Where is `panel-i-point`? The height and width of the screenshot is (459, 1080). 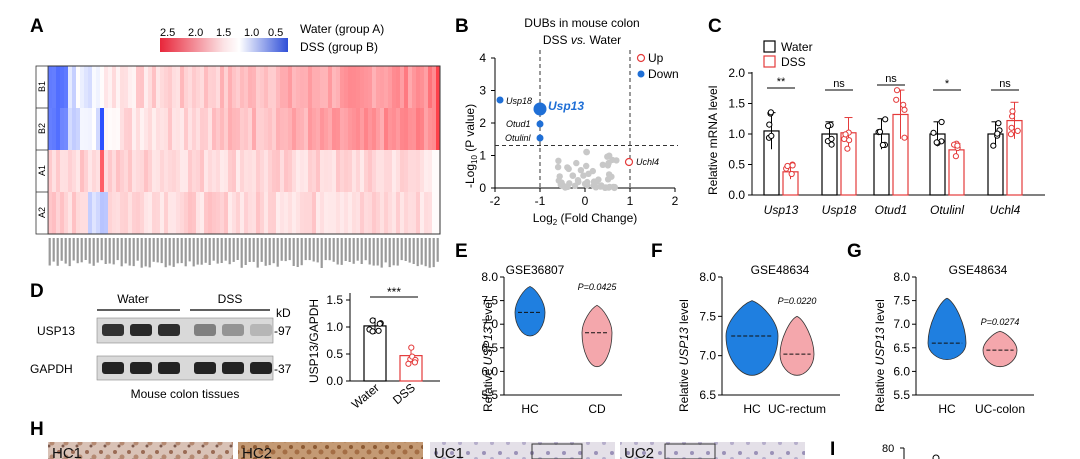 panel-i-point is located at coordinates (936, 456).